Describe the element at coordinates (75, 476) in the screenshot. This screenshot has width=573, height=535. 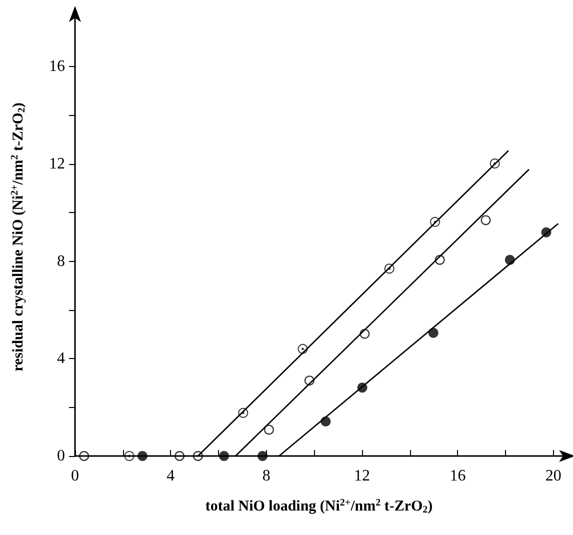
I see `x-tick-label: 0` at that location.